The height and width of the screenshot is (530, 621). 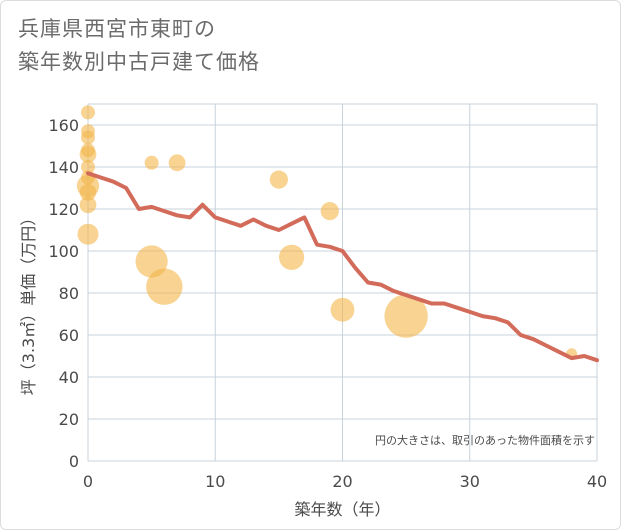 What do you see at coordinates (342, 481) in the screenshot?
I see `x-tick-label: 20` at bounding box center [342, 481].